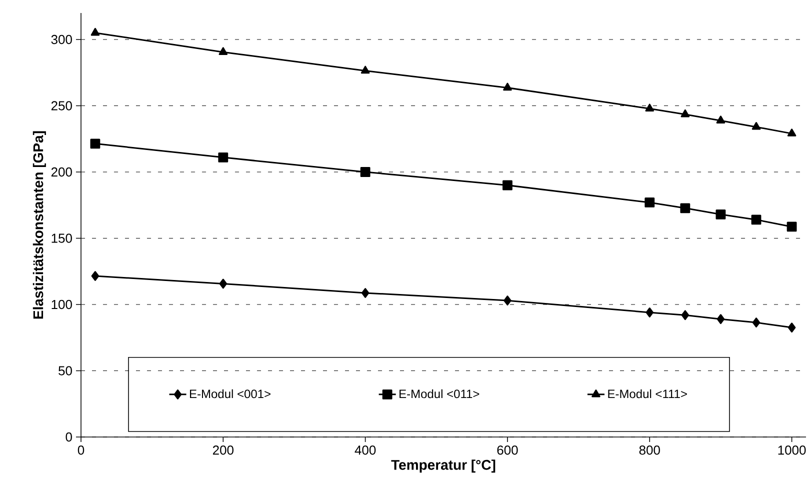 This screenshot has width=811, height=502. What do you see at coordinates (81, 450) in the screenshot?
I see `x-tick-label: 0` at bounding box center [81, 450].